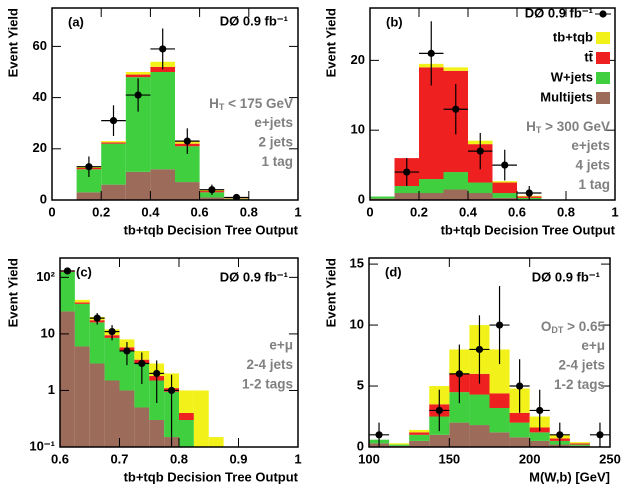 The height and width of the screenshot is (489, 624). I want to click on annotation-part: > 300 GeV, so click(575, 126).